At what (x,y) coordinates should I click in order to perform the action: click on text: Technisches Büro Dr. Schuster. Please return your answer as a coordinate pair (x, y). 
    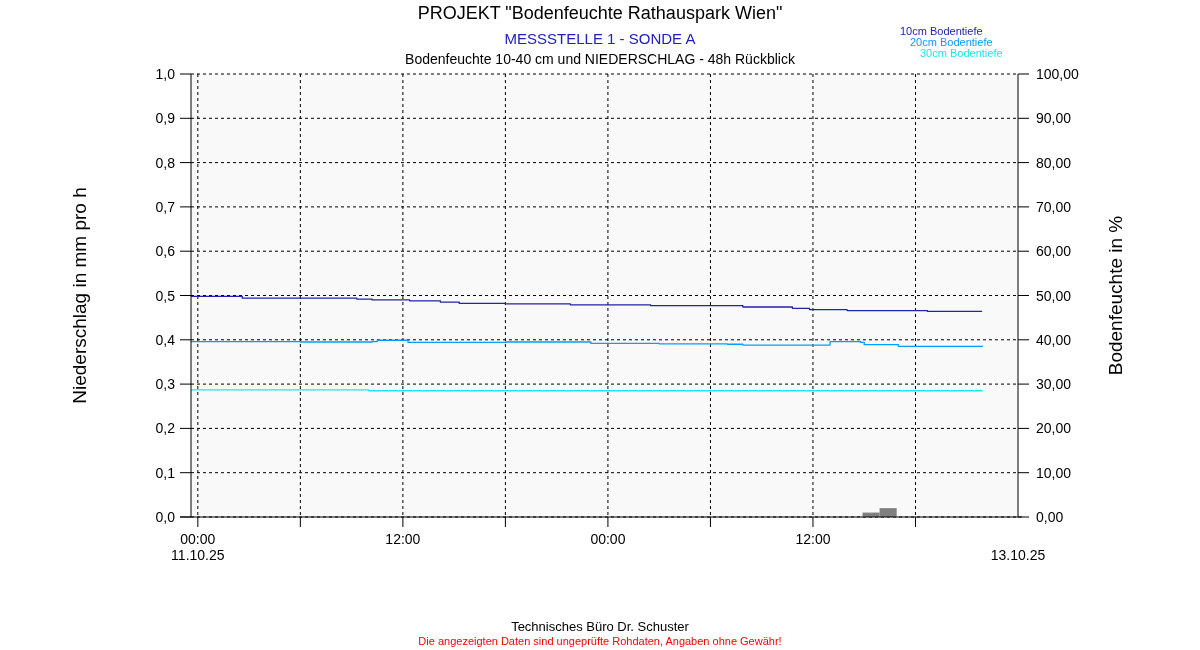
    Looking at the image, I should click on (600, 626).